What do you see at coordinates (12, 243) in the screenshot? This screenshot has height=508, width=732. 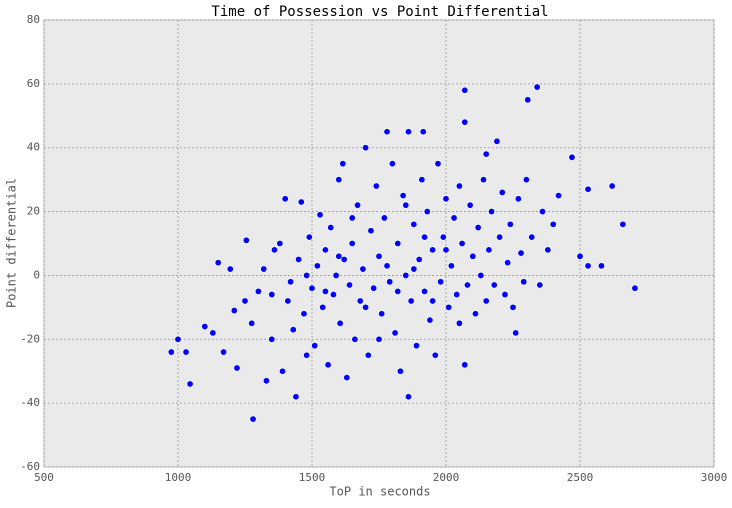 I see `y-axis-label: Point differential` at bounding box center [12, 243].